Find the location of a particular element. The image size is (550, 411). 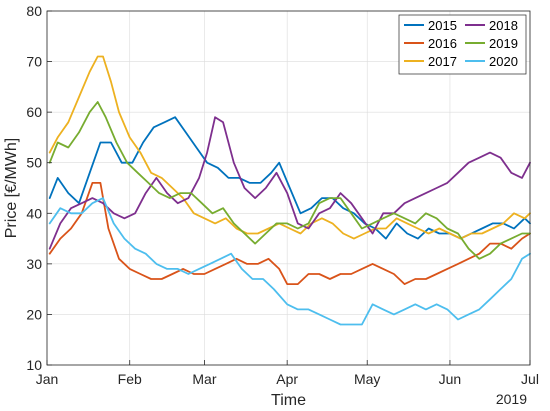

x-axis-label: Time is located at coordinates (288, 400).